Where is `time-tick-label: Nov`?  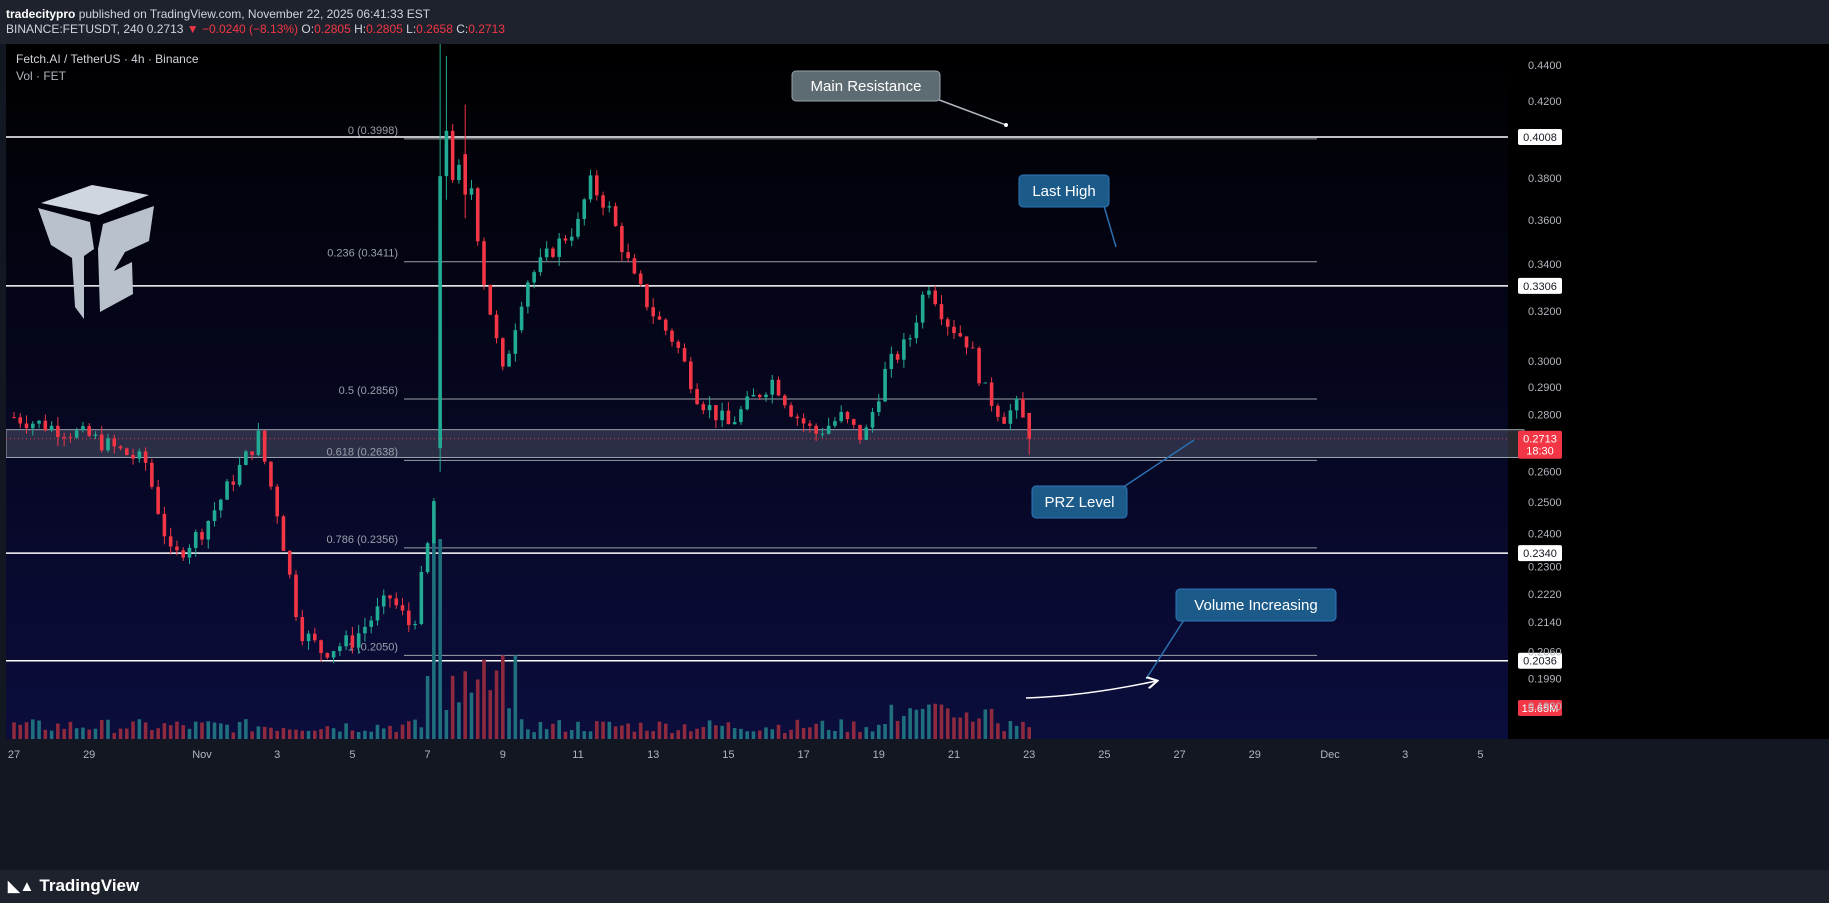
time-tick-label: Nov is located at coordinates (202, 755).